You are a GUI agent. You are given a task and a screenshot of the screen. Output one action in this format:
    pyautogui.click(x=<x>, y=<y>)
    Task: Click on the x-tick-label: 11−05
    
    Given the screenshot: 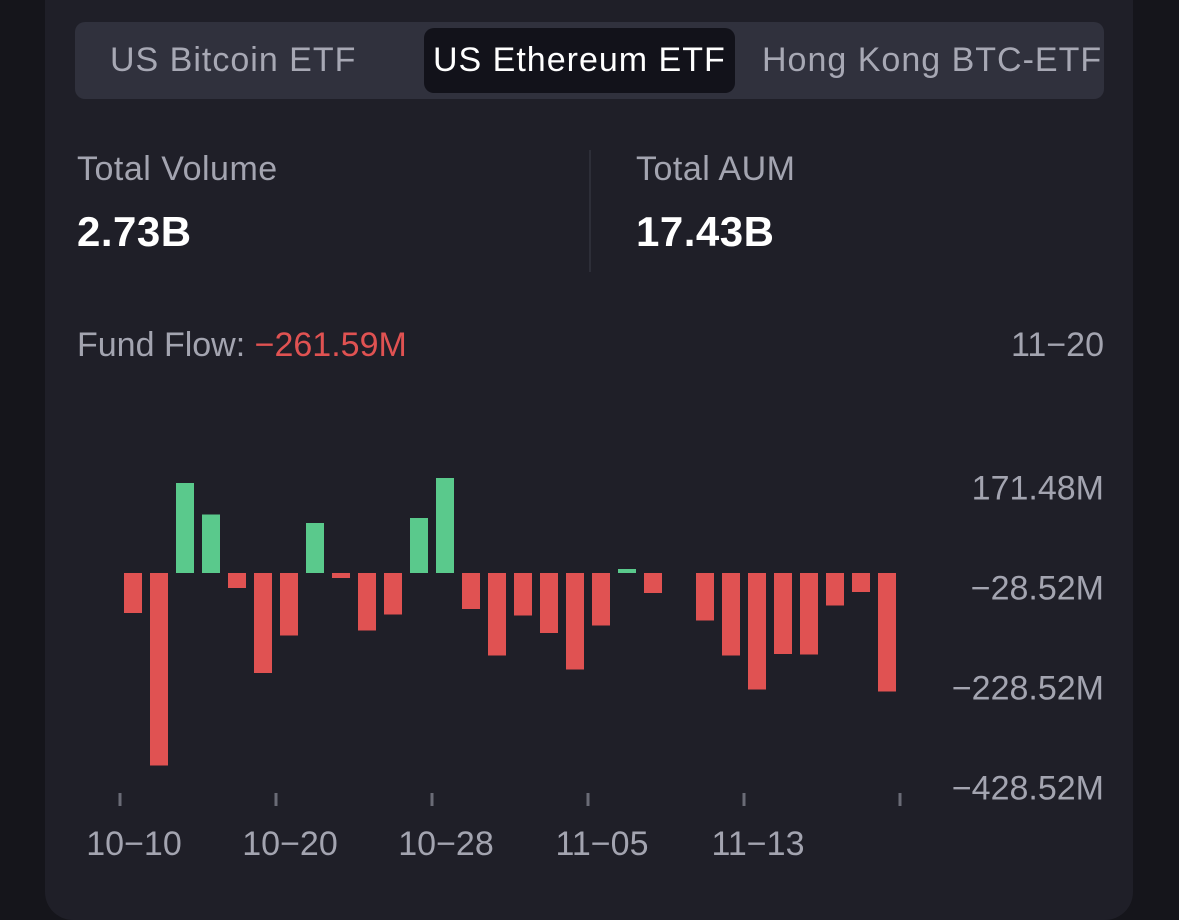 What is the action you would take?
    pyautogui.click(x=602, y=844)
    